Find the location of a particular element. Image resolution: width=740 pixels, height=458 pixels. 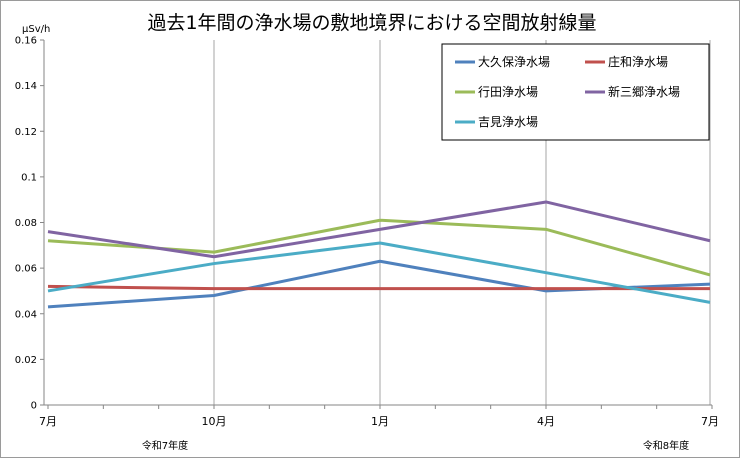

y-tick-label: 0.16 is located at coordinates (26, 41).